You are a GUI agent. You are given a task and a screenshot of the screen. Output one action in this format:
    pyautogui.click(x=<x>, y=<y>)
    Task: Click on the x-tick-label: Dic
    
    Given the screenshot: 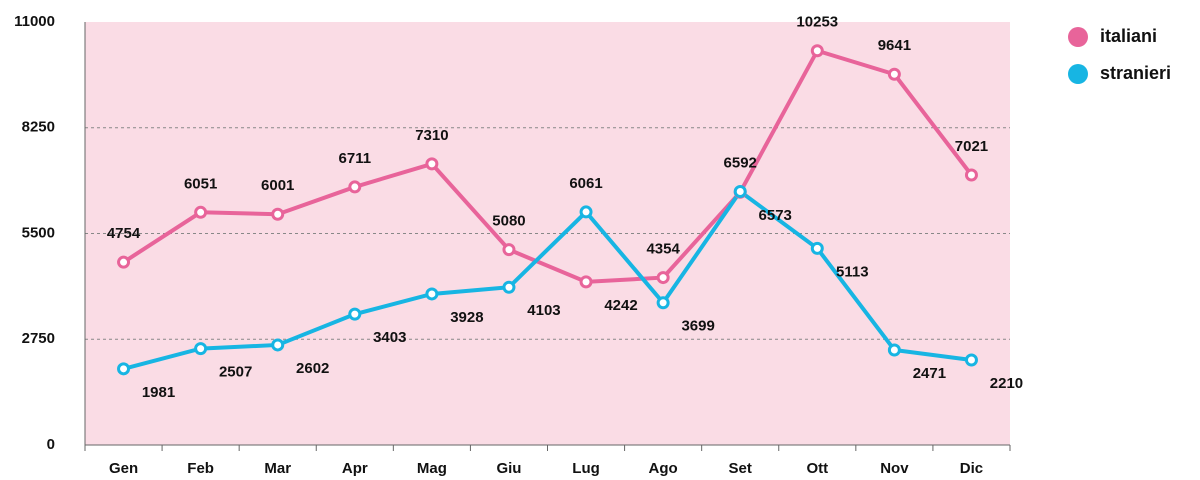 What is the action you would take?
    pyautogui.click(x=971, y=468)
    